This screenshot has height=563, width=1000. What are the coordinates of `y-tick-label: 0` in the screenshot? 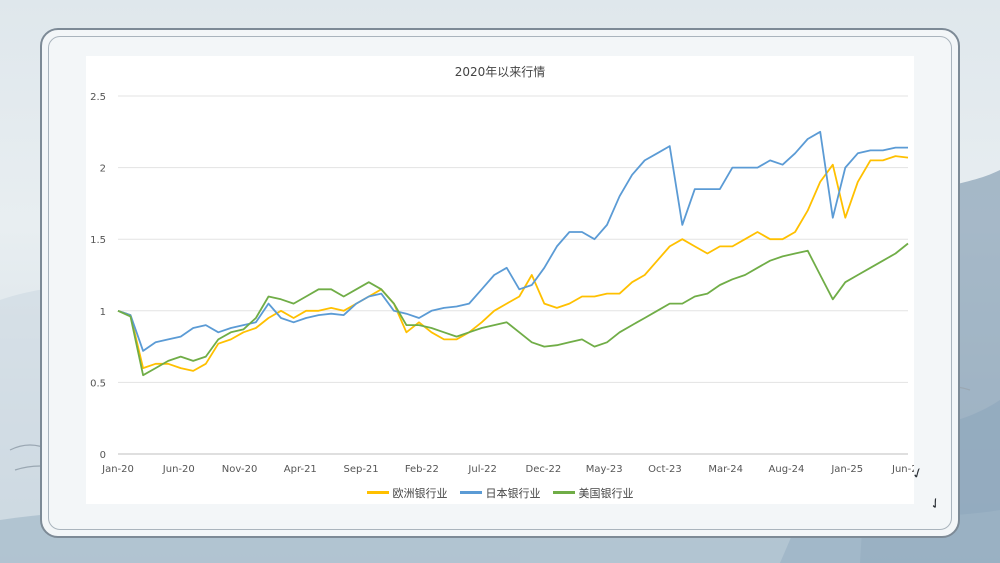 It's located at (103, 455).